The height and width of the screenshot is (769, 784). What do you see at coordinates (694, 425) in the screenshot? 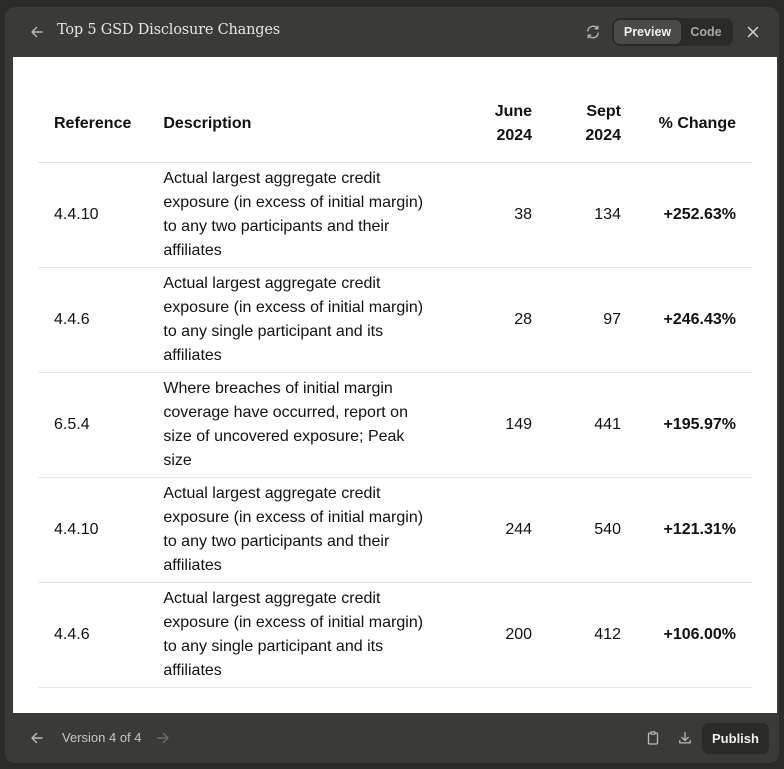
I see `cell-change: +195.97%` at bounding box center [694, 425].